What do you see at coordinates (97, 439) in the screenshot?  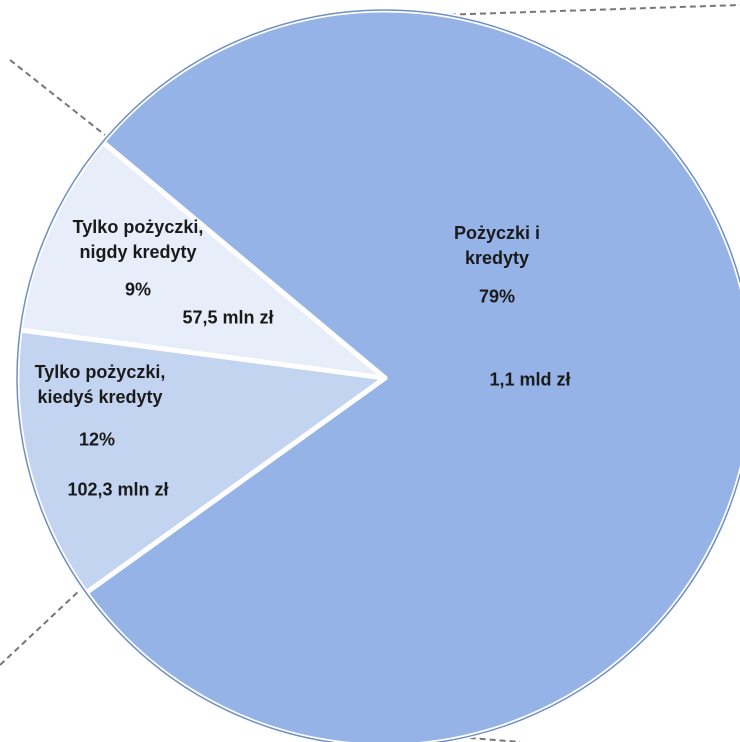 I see `value-label: 12%` at bounding box center [97, 439].